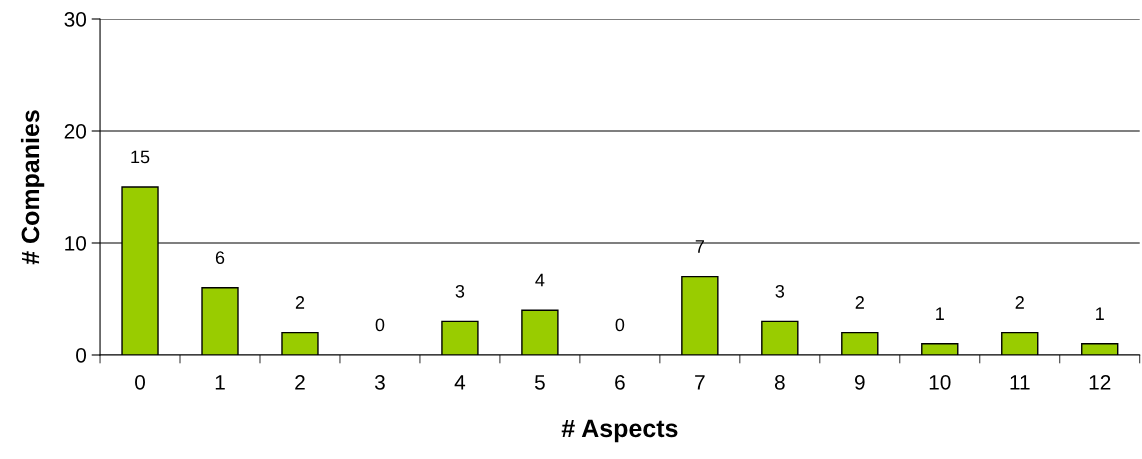 The width and height of the screenshot is (1142, 459). Describe the element at coordinates (699, 246) in the screenshot. I see `data-label: 7` at that location.